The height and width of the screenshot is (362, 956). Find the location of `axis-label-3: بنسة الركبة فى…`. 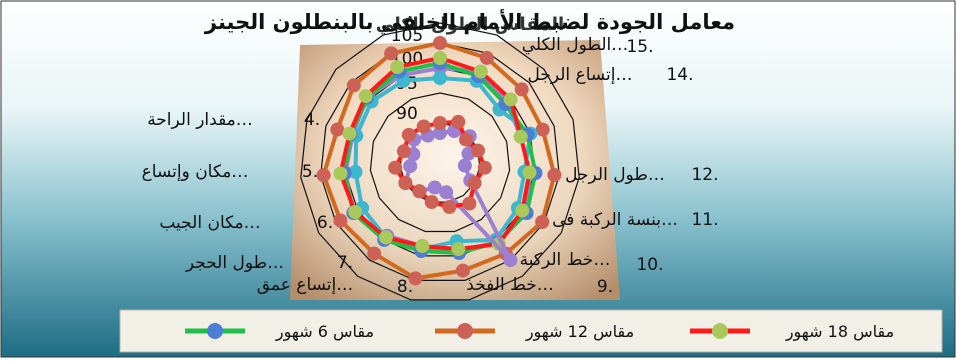

axis-label-3: بنسة الركبة فى… is located at coordinates (615, 220).